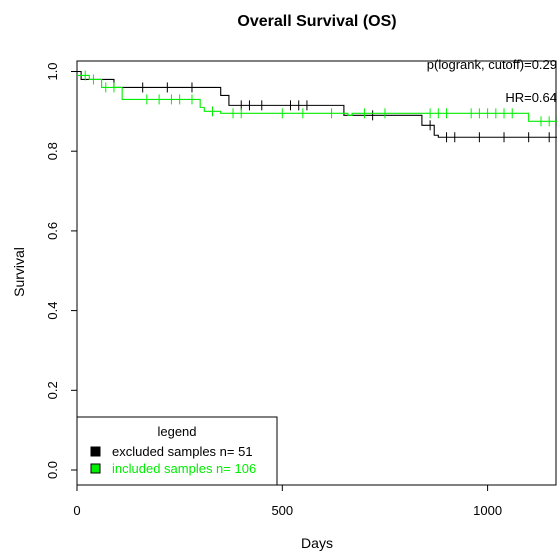 This screenshot has height=552, width=557. I want to click on y-axis-label: Survival, so click(19, 272).